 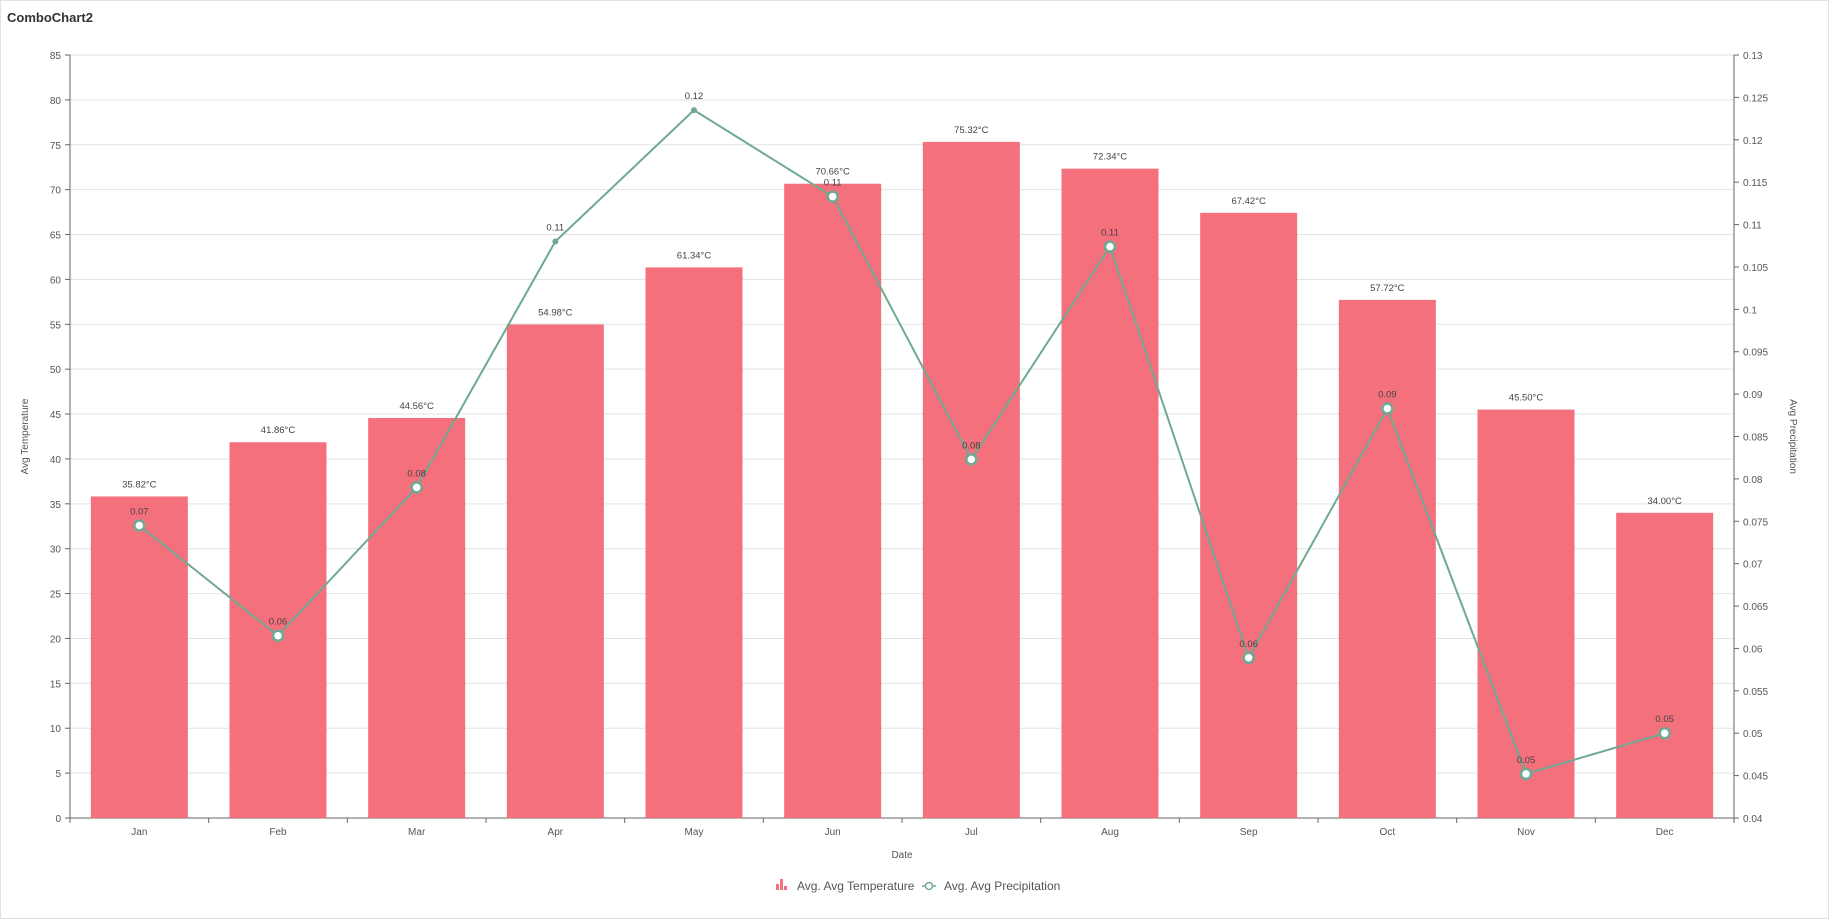 What do you see at coordinates (56, 236) in the screenshot?
I see `y-tick-label: 65` at bounding box center [56, 236].